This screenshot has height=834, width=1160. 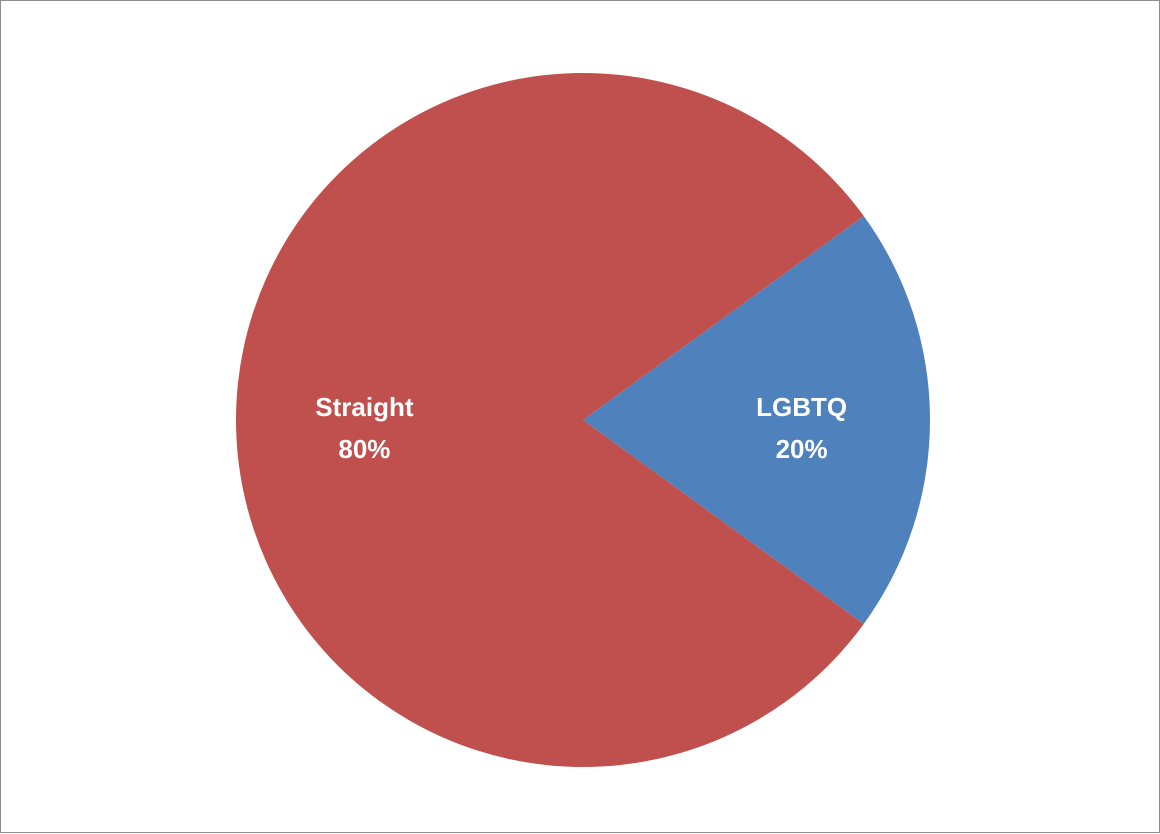 What do you see at coordinates (364, 407) in the screenshot?
I see `slice-label-straight: Straight` at bounding box center [364, 407].